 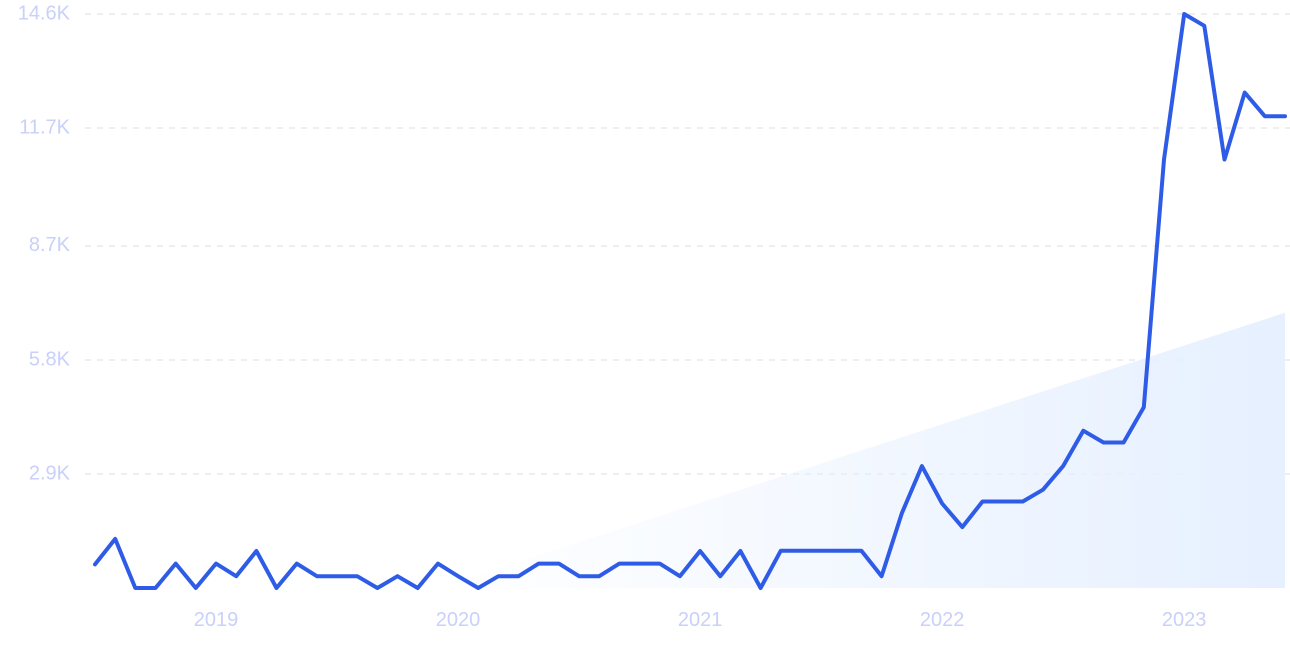 I want to click on y-tick-label: 14.6K, so click(x=44, y=13).